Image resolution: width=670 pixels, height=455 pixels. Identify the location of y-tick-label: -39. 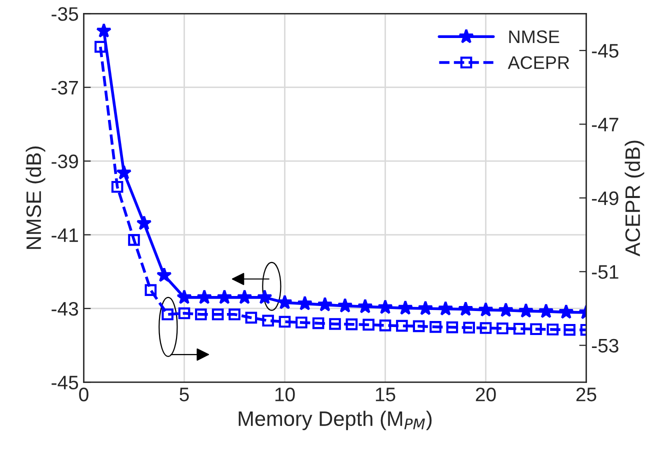
(65, 161).